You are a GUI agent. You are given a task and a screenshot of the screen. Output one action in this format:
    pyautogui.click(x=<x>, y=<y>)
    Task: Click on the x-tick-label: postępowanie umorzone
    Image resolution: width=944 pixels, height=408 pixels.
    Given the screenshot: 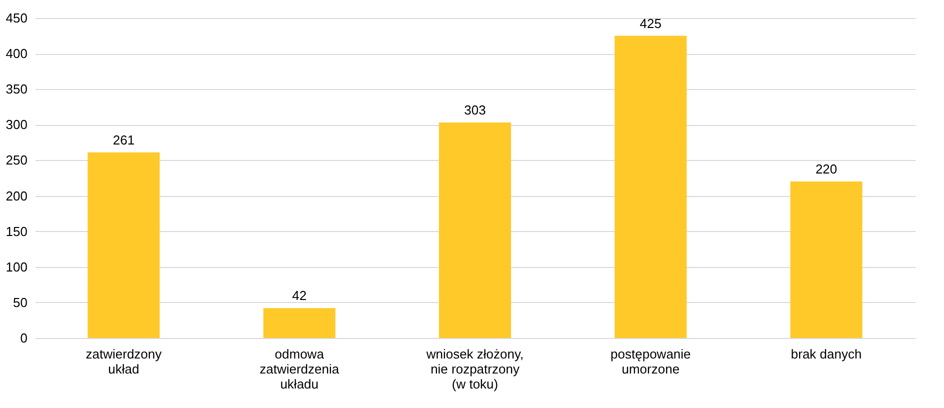 What is the action you would take?
    pyautogui.click(x=650, y=361)
    